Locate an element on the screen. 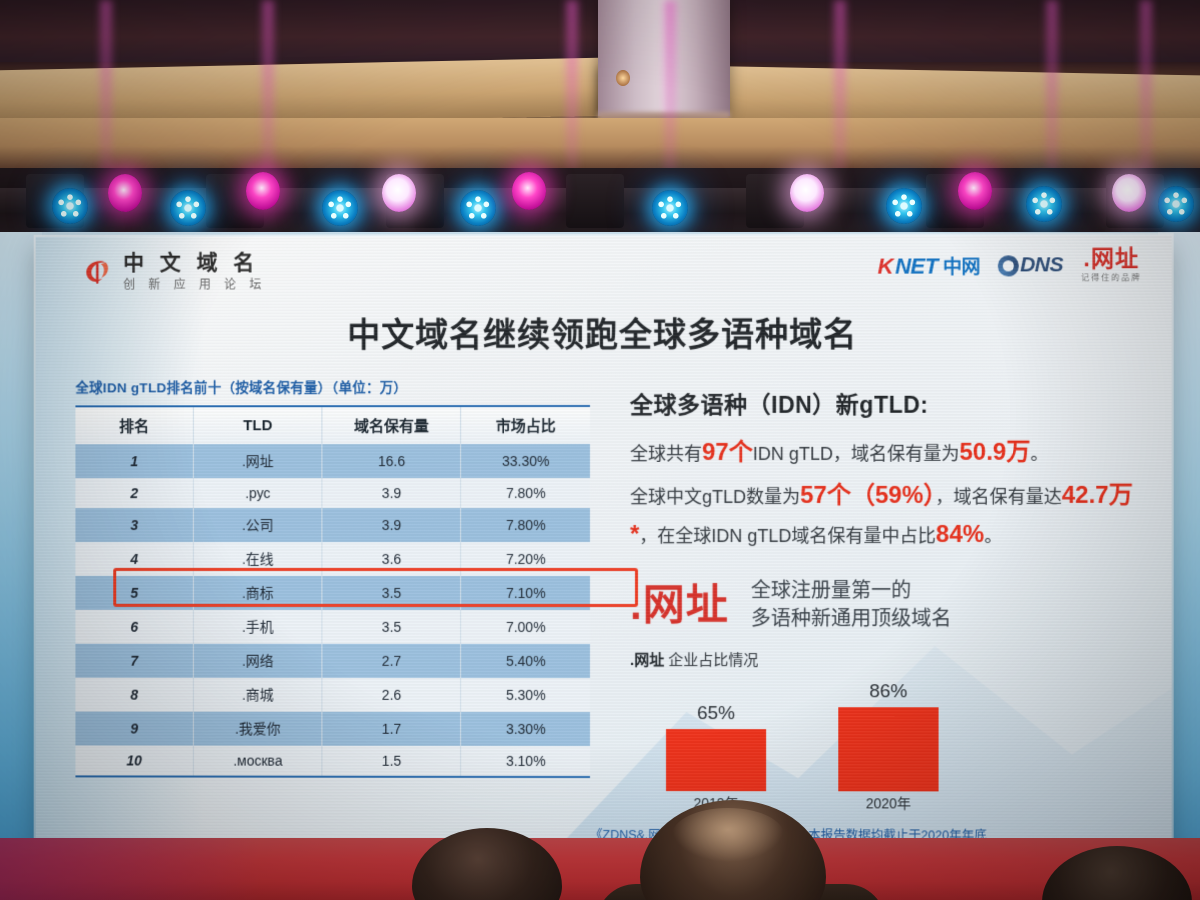 The height and width of the screenshot is (900, 1200). table-header-row: 排名 TLD 域名保有量 市场占比 is located at coordinates (333, 425).